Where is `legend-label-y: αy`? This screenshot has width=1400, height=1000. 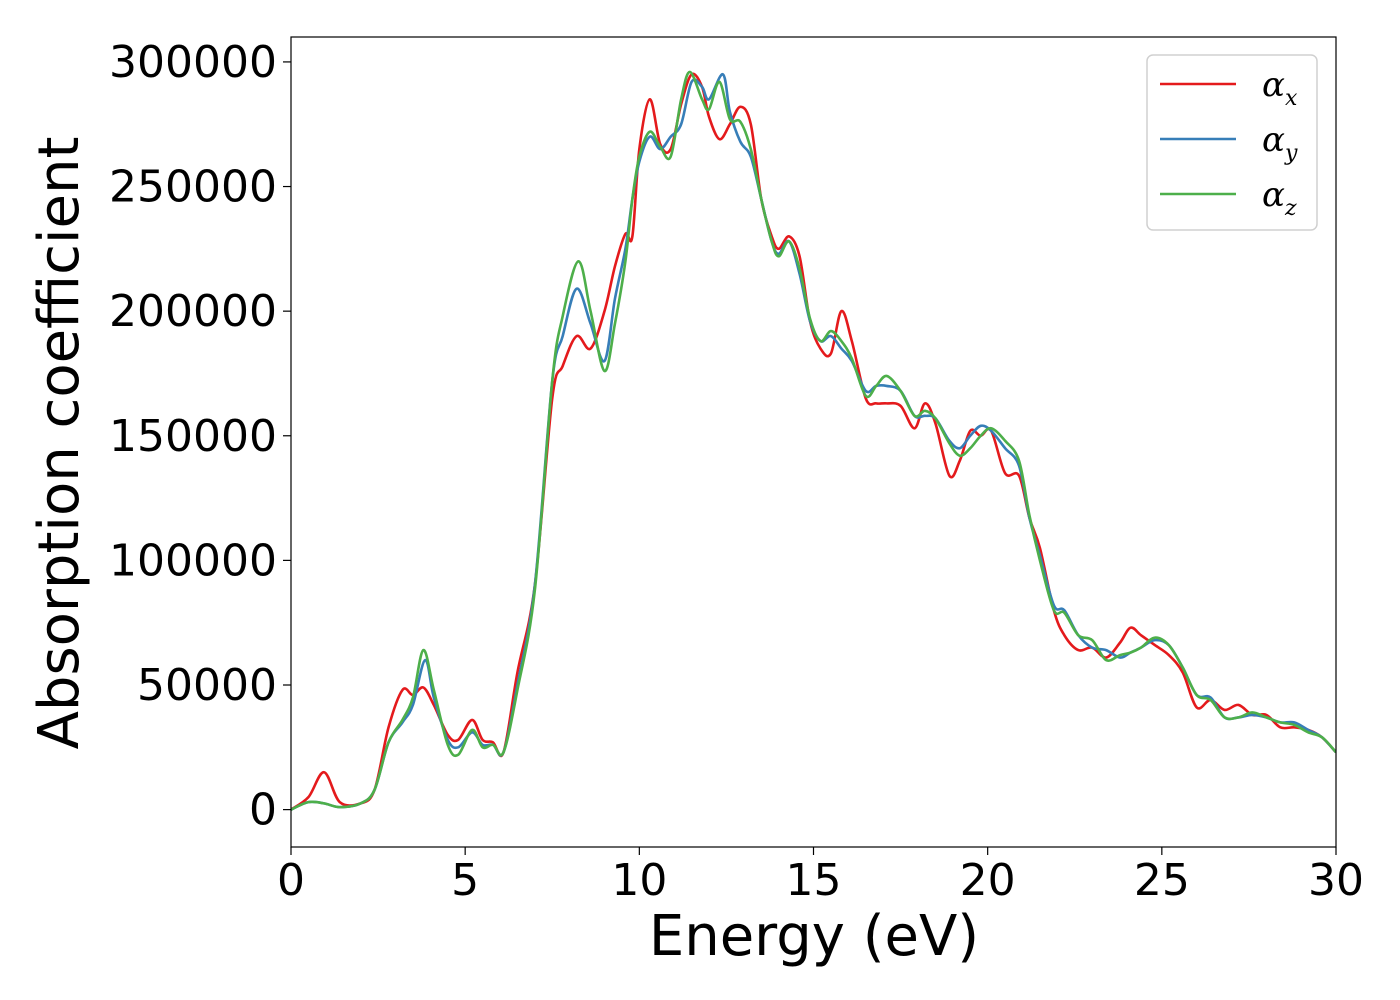
legend-label-y: αy is located at coordinates (1280, 143).